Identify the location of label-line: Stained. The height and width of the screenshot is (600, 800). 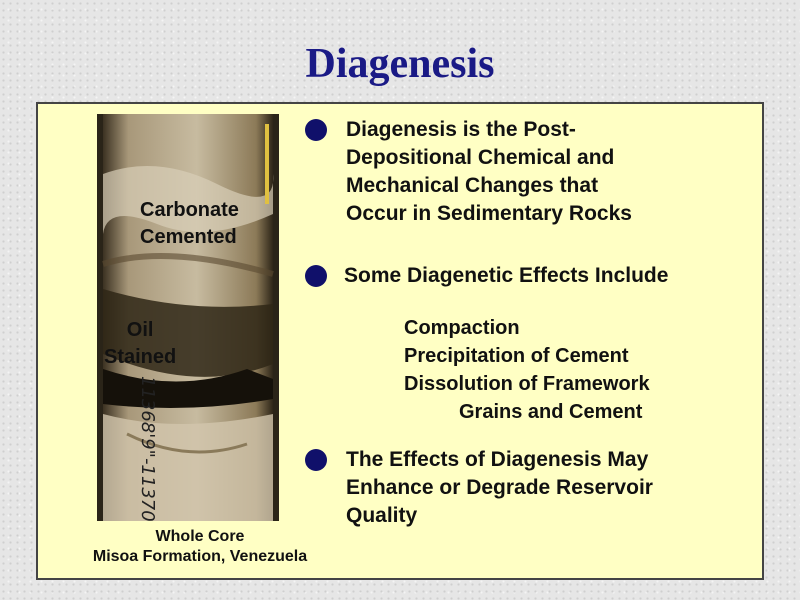
(140, 357).